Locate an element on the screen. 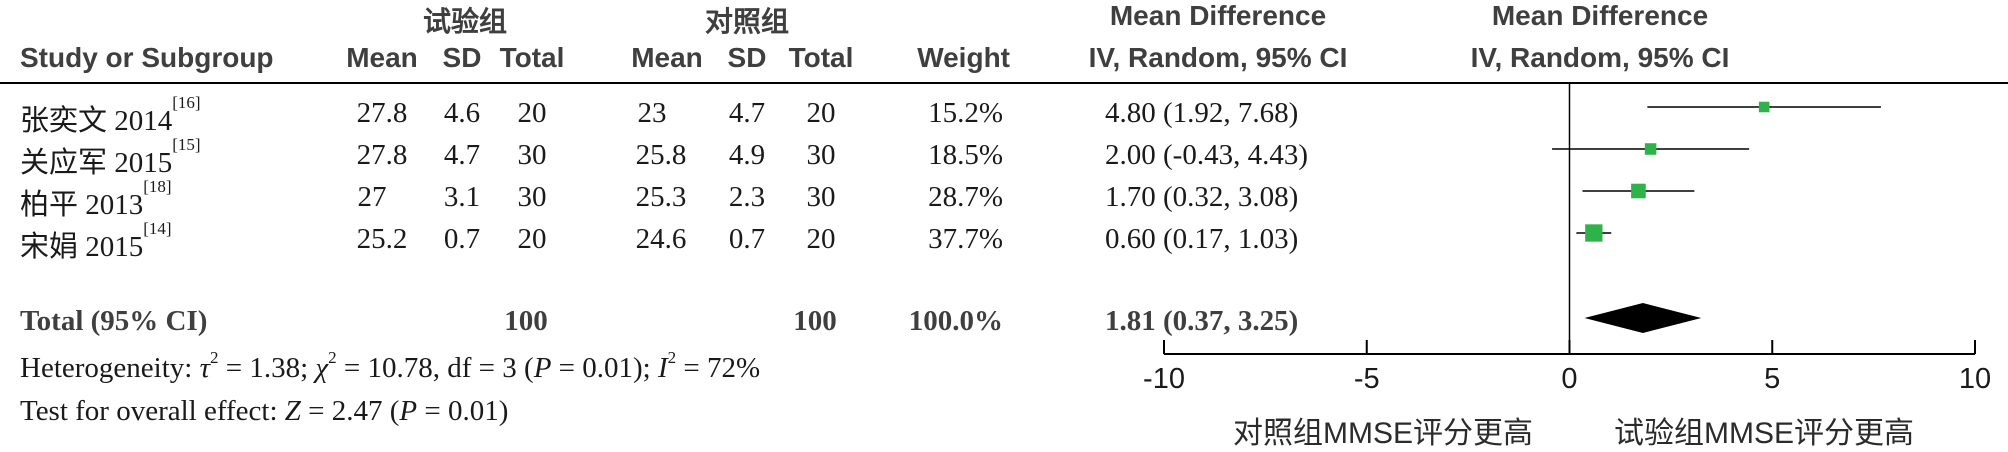 Image resolution: width=2008 pixels, height=452 pixels. total-weight: 100.0% is located at coordinates (955, 321).